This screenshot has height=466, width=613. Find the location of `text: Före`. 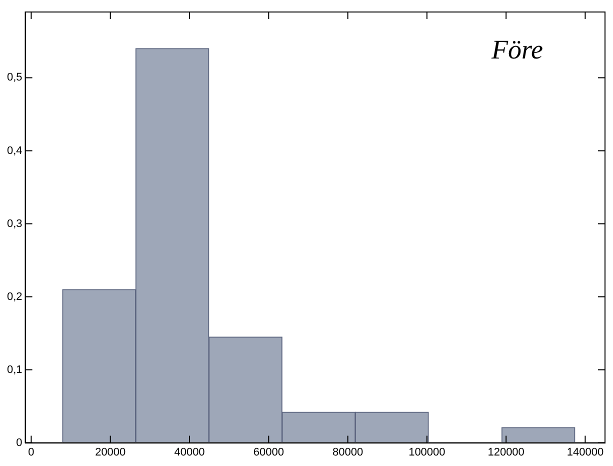

text: Före is located at coordinates (517, 49).